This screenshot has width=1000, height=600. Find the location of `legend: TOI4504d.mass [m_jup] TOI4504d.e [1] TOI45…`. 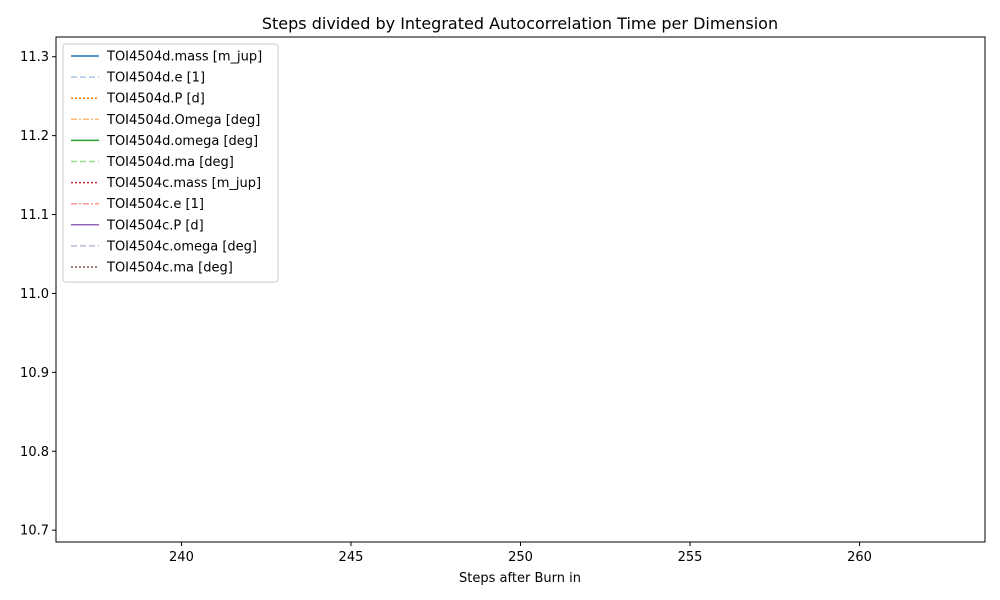

legend: TOI4504d.mass [m_jup] TOI4504d.e [1] TOI45… is located at coordinates (170, 163).